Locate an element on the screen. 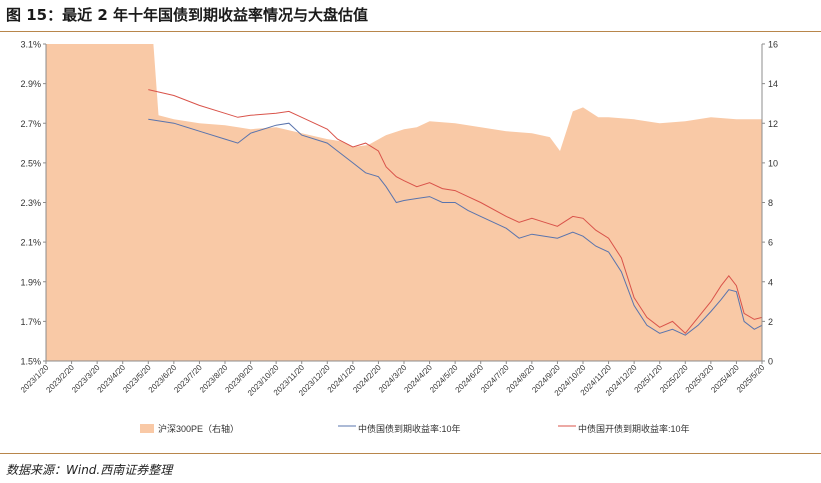  legend: 沪深300PE（右轴） 中债国债到期收益率:10年 中债国开债到期收益率:10年 is located at coordinates (415, 428).